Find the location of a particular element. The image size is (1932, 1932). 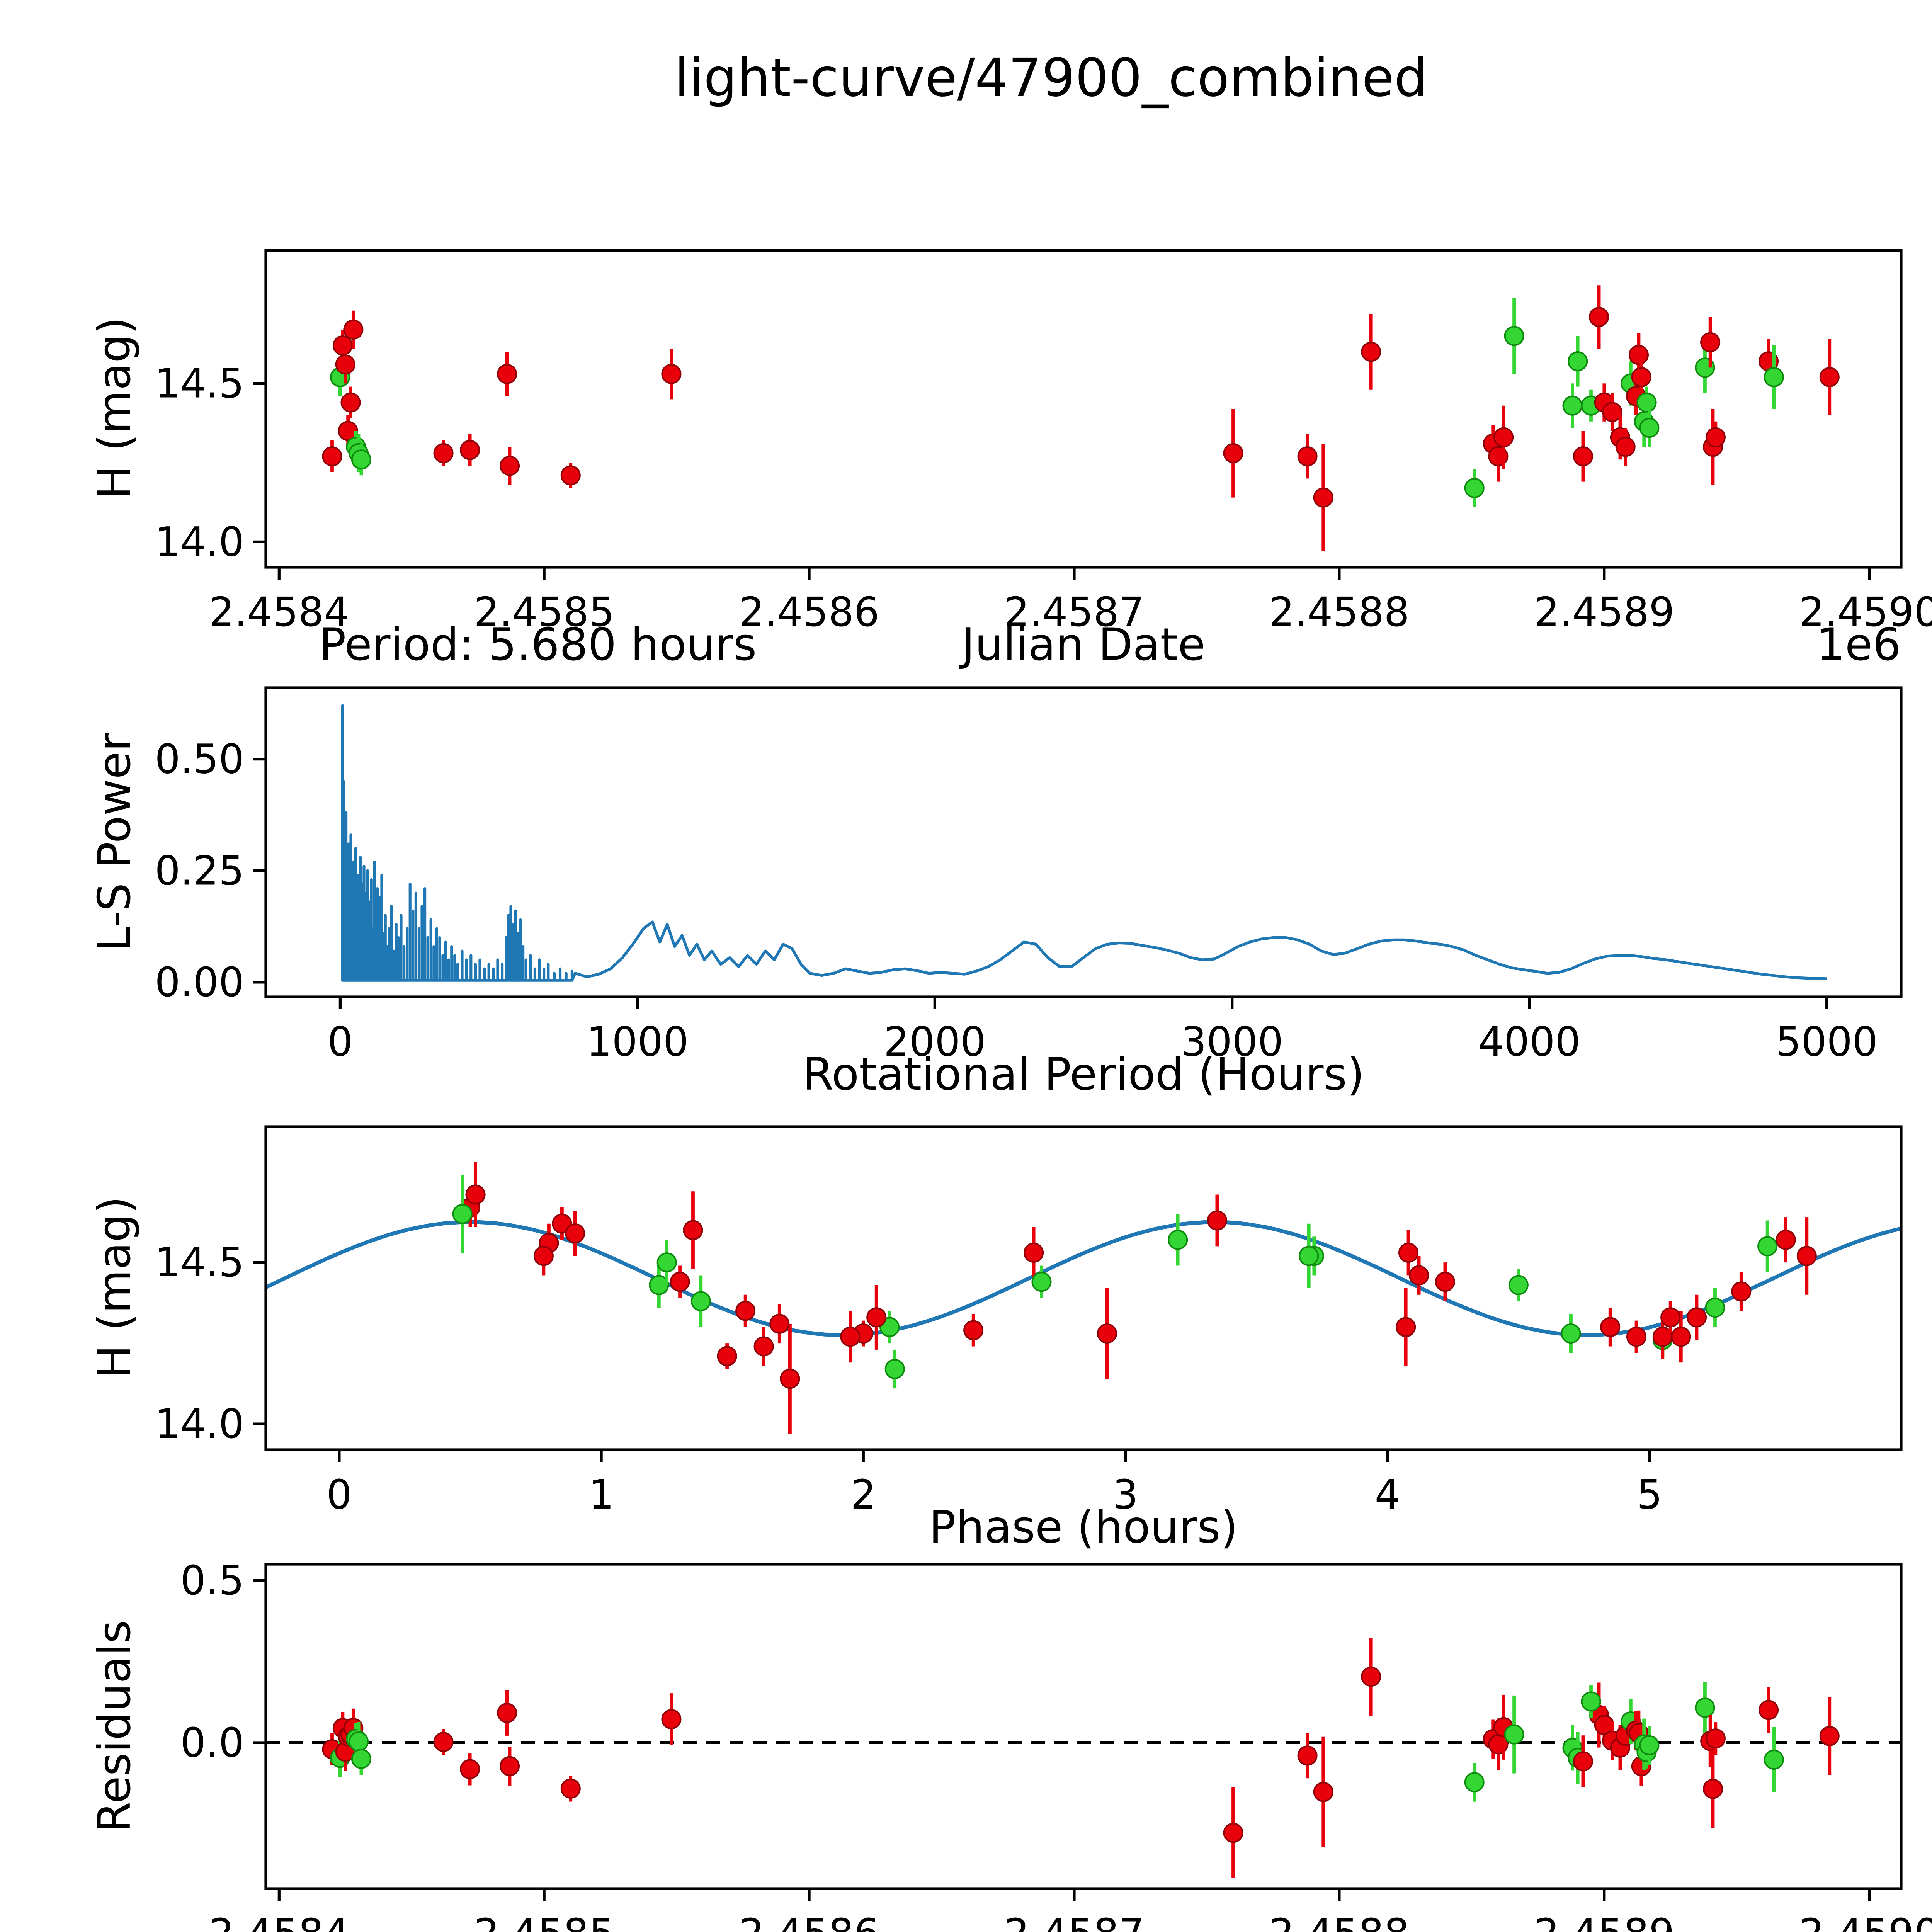

x-tick-label: 5000 is located at coordinates (1827, 1042).